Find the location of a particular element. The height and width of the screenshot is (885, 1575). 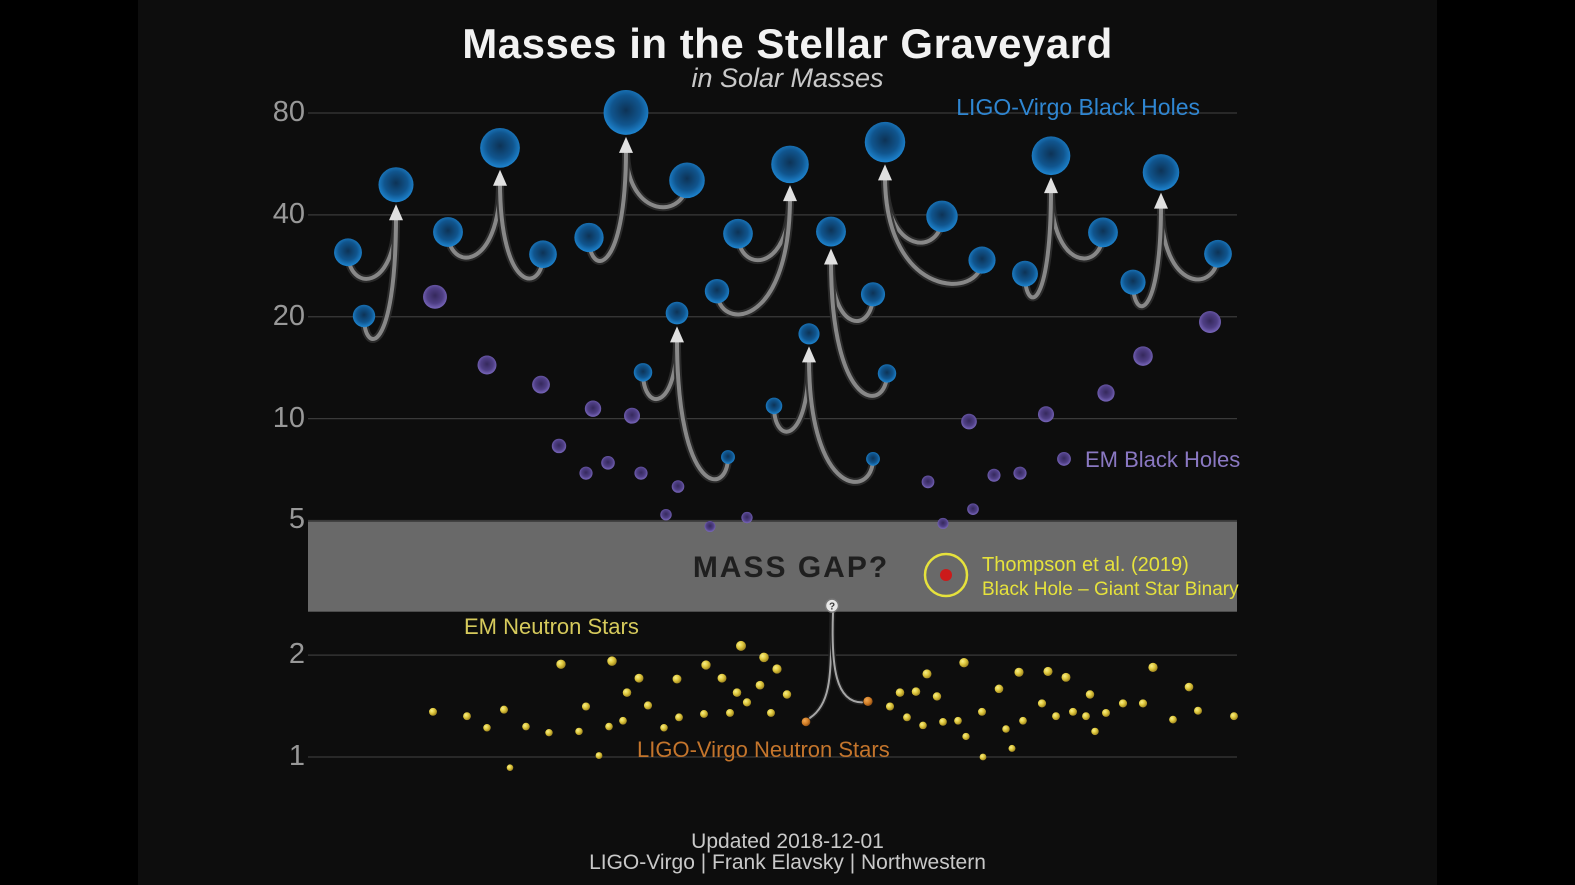

ligo-neutron-star-dot is located at coordinates (868, 701).